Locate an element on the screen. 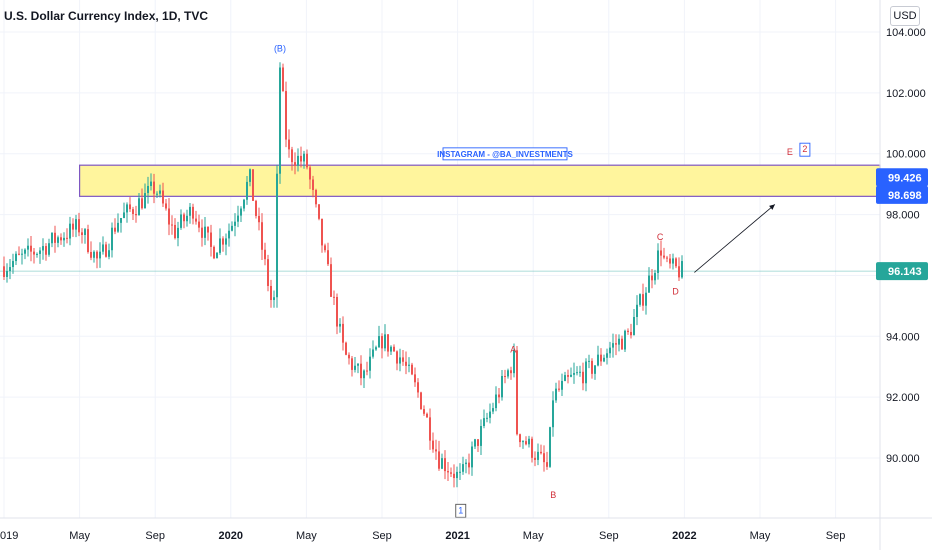 The width and height of the screenshot is (932, 550). currency-button: USD is located at coordinates (905, 16).